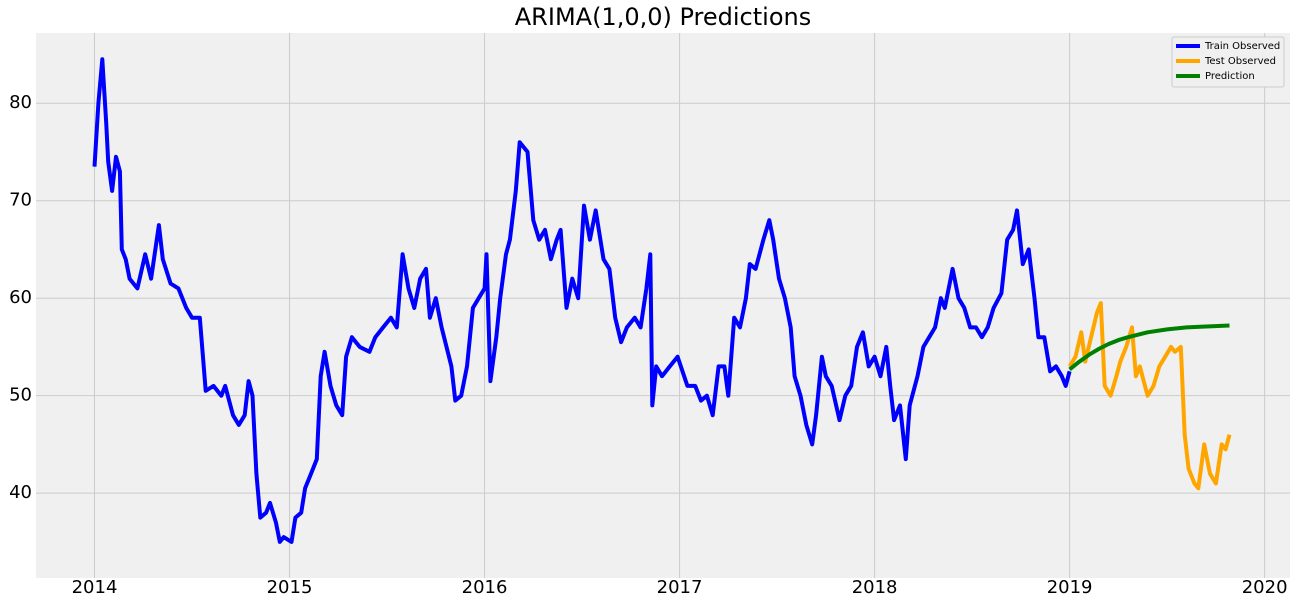 Image resolution: width=1297 pixels, height=605 pixels. I want to click on y-tick-label: 40, so click(20, 492).